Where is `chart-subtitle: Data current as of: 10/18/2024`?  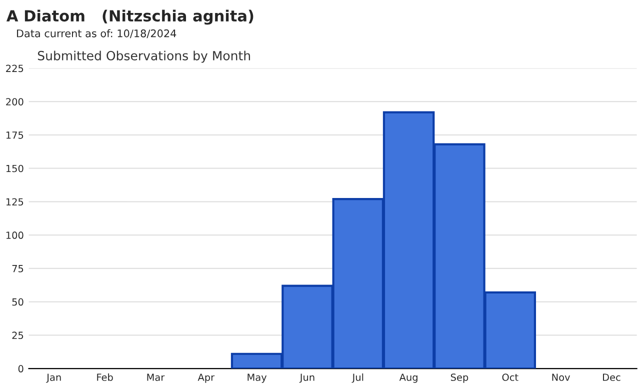
chart-subtitle: Data current as of: 10/18/2024 is located at coordinates (96, 33).